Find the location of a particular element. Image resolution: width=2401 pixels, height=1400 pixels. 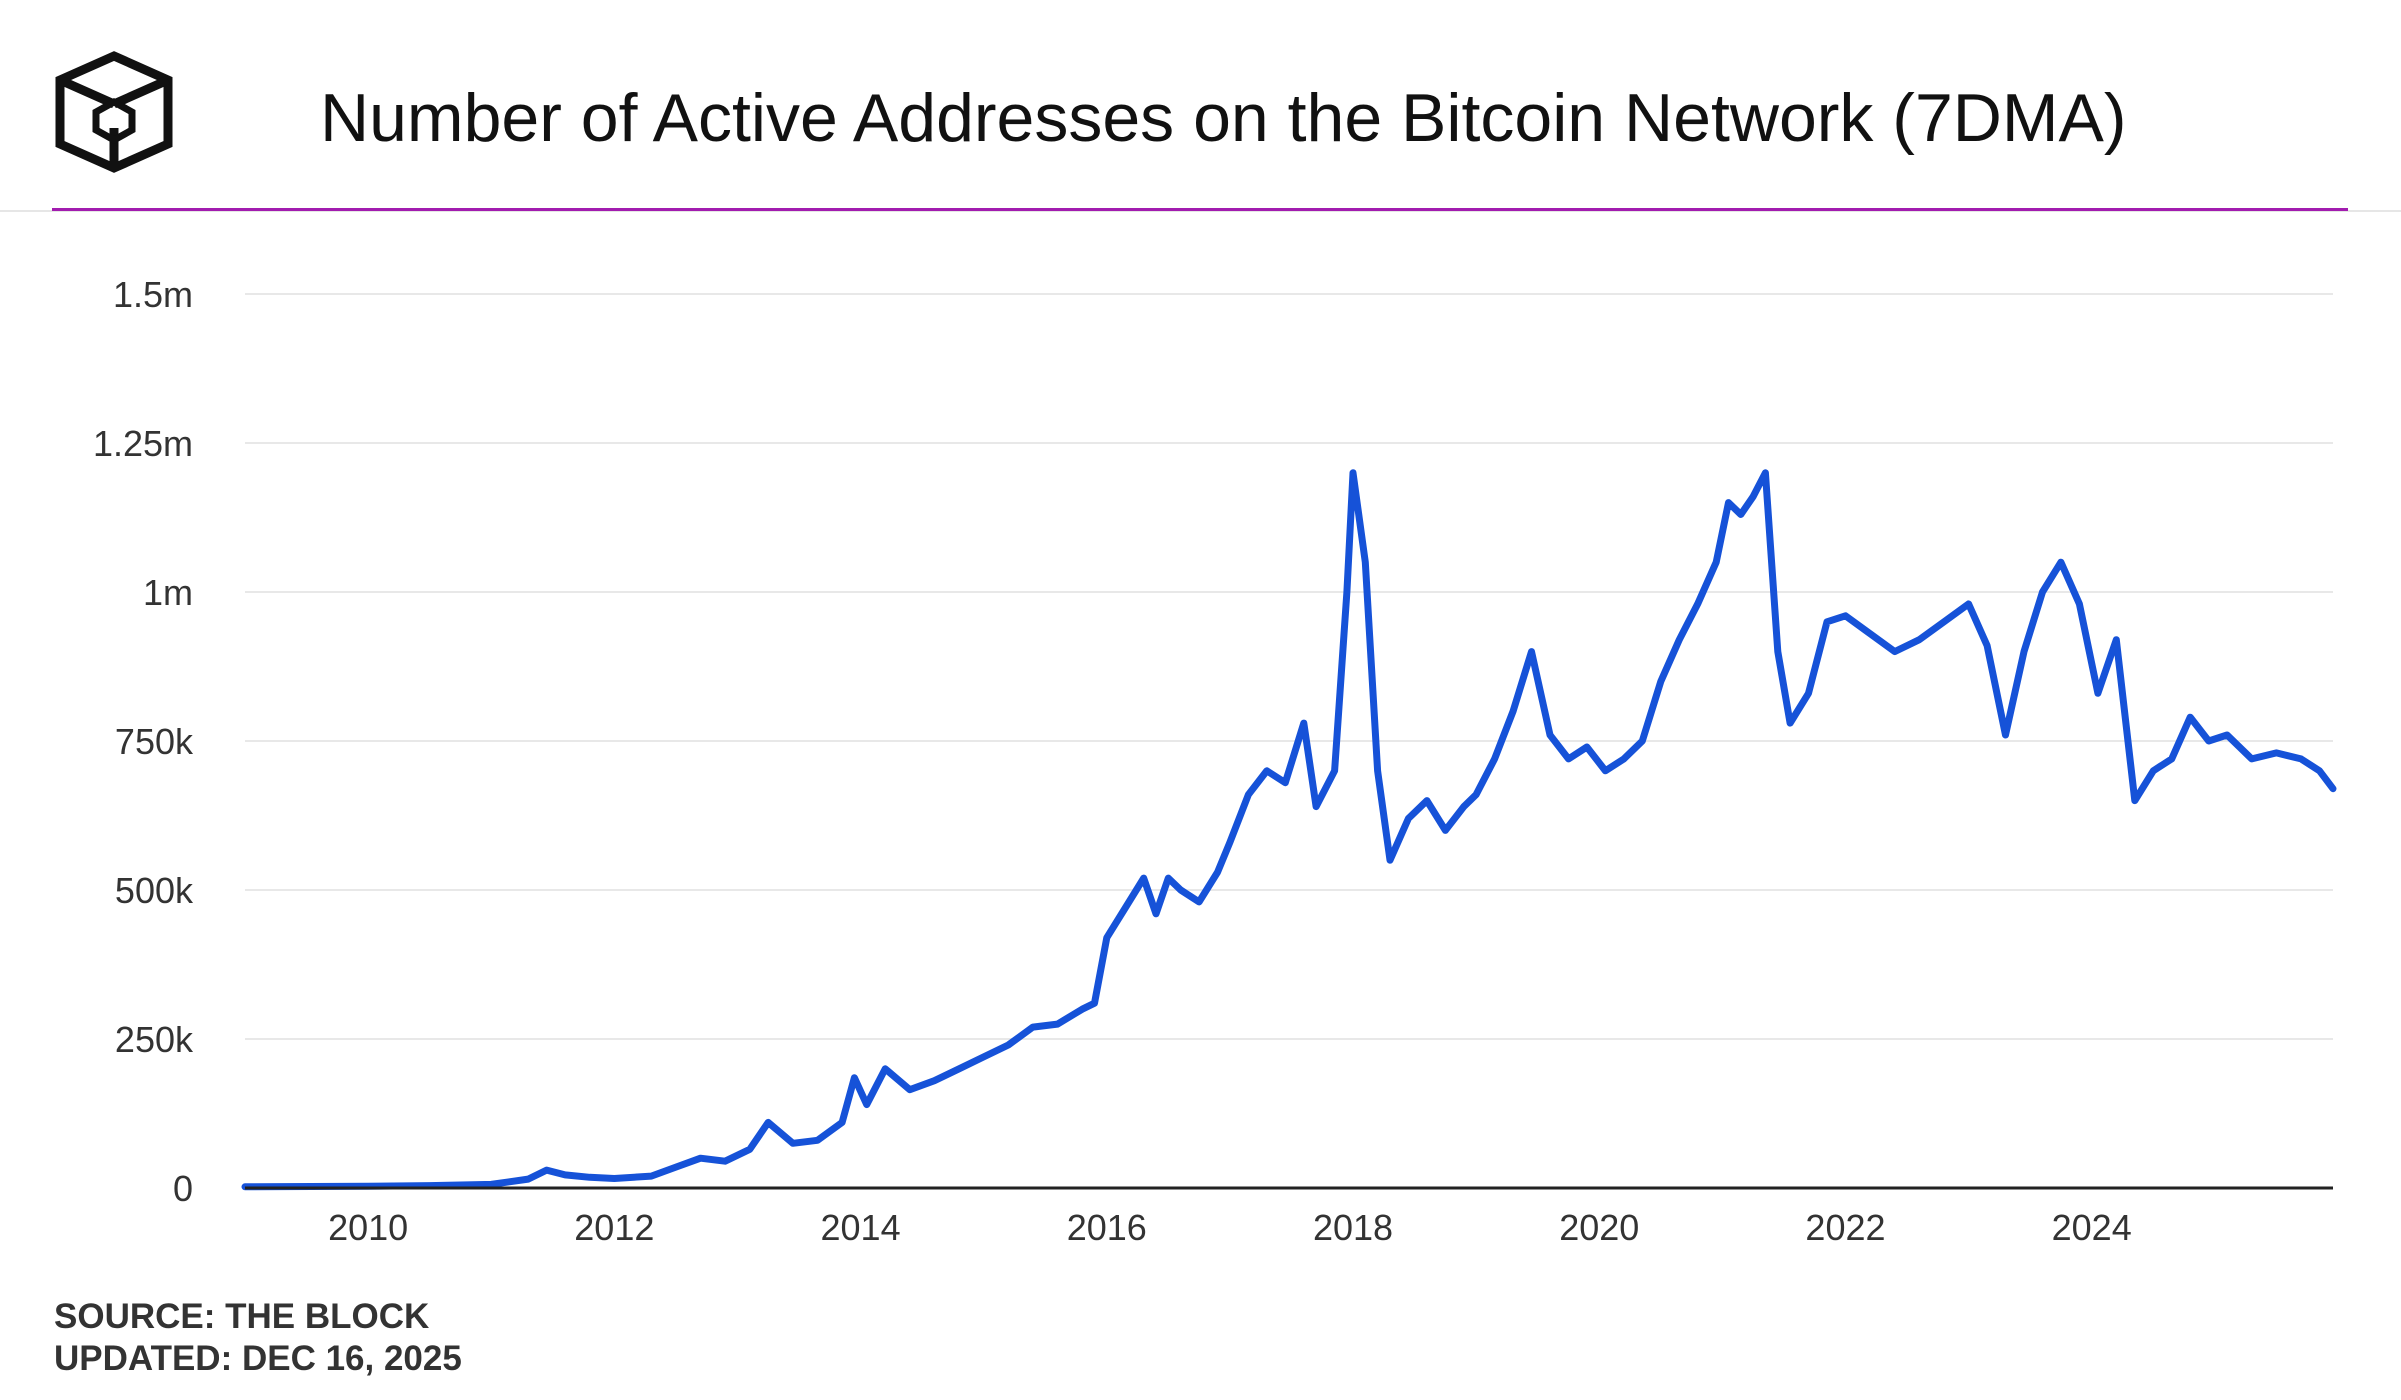

accent-rule is located at coordinates (1200, 209).